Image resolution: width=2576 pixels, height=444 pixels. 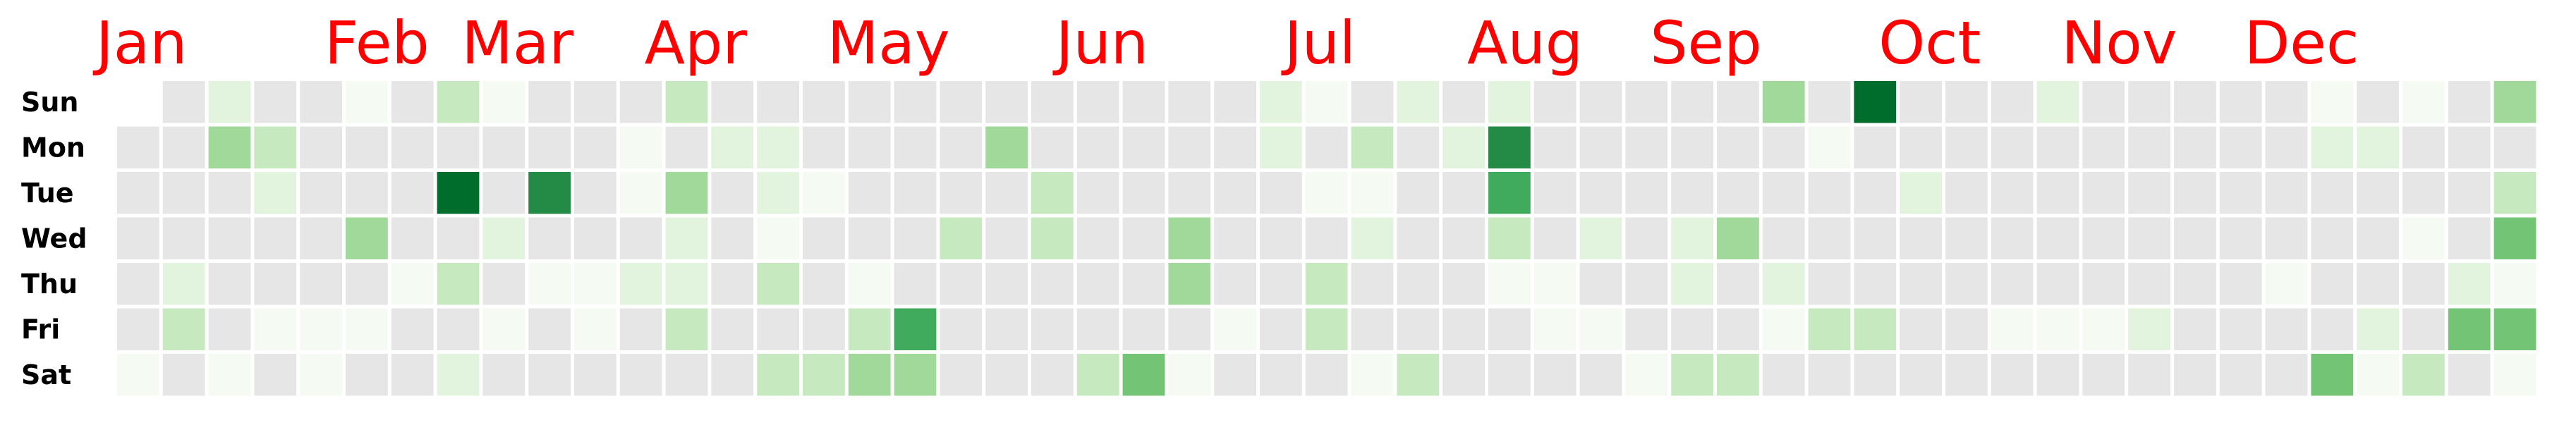 I want to click on month-label-jun: Jun, so click(x=1100, y=43).